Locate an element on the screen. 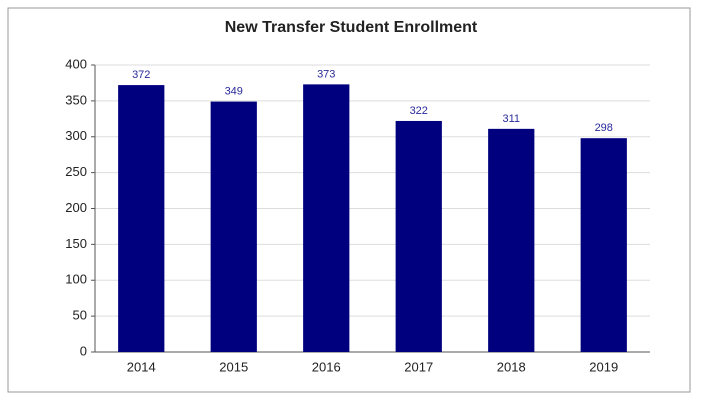 Image resolution: width=702 pixels, height=400 pixels. chart-title: New Transfer Student Enrollment is located at coordinates (351, 27).